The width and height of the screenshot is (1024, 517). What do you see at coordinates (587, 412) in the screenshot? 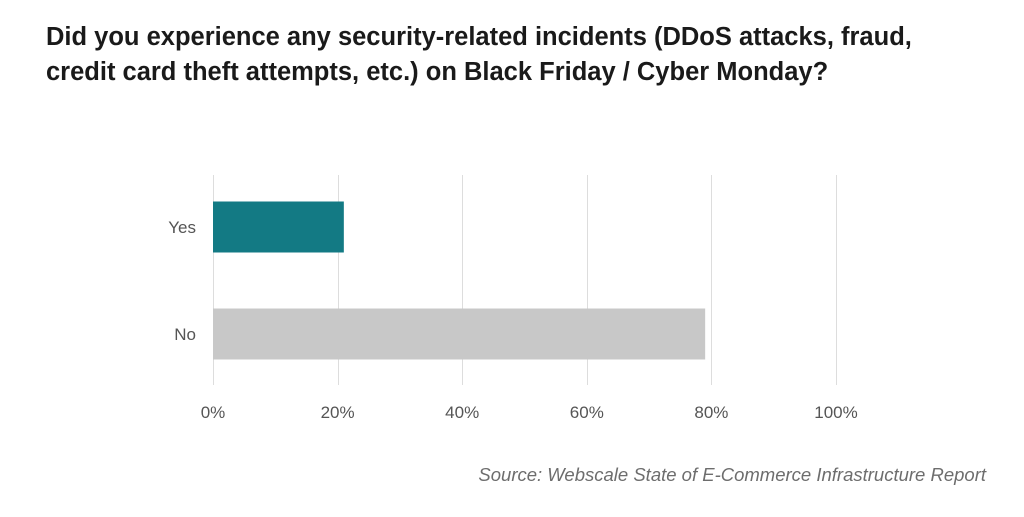
I see `x-tick-label: 60%` at bounding box center [587, 412].